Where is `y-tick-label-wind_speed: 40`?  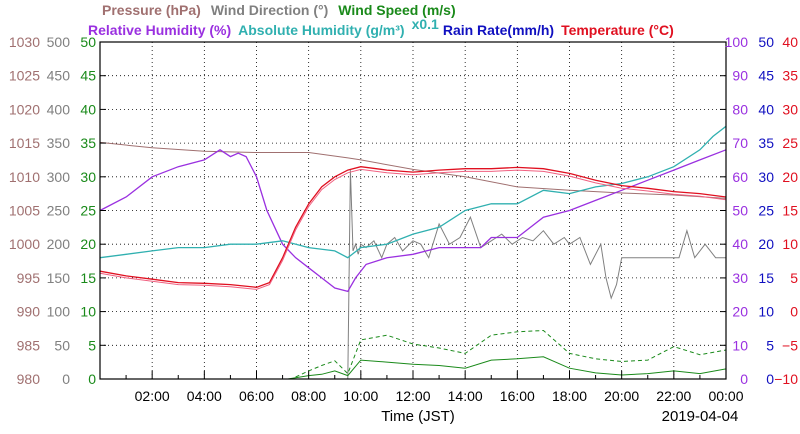 y-tick-label-wind_speed: 40 is located at coordinates (88, 109).